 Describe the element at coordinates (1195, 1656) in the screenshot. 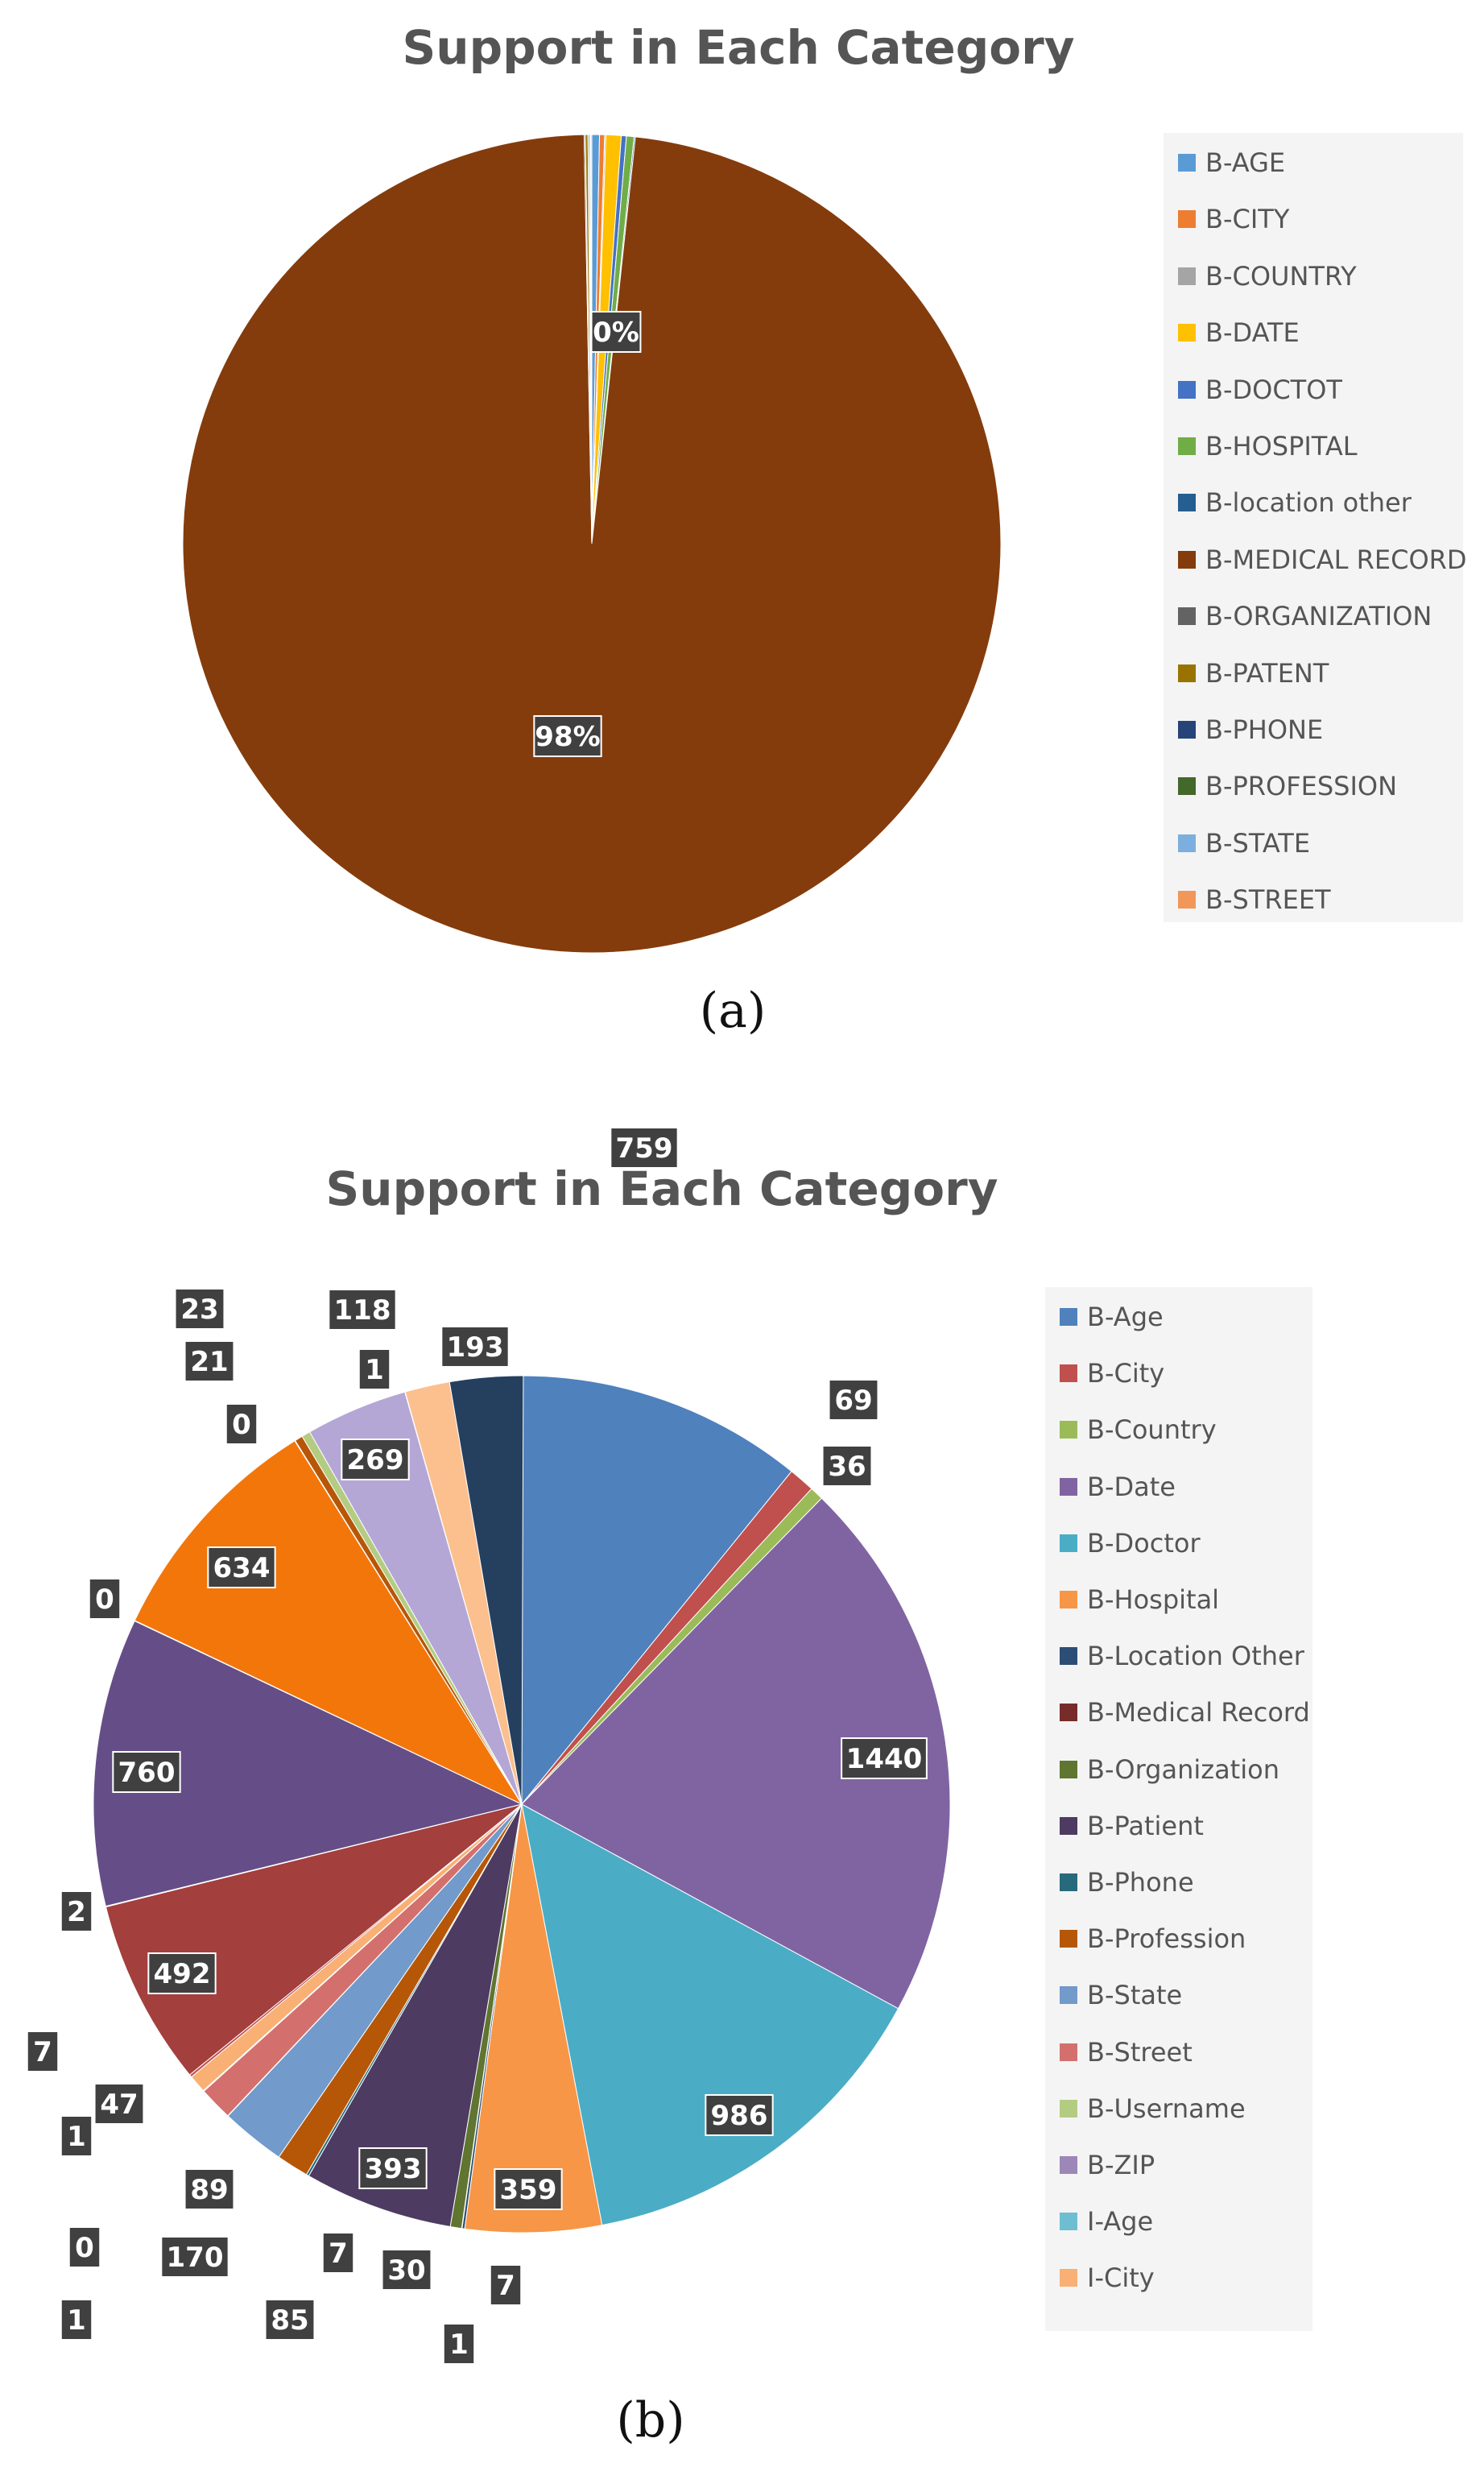

I see `chart-b-legend-label: B-Location Other` at that location.